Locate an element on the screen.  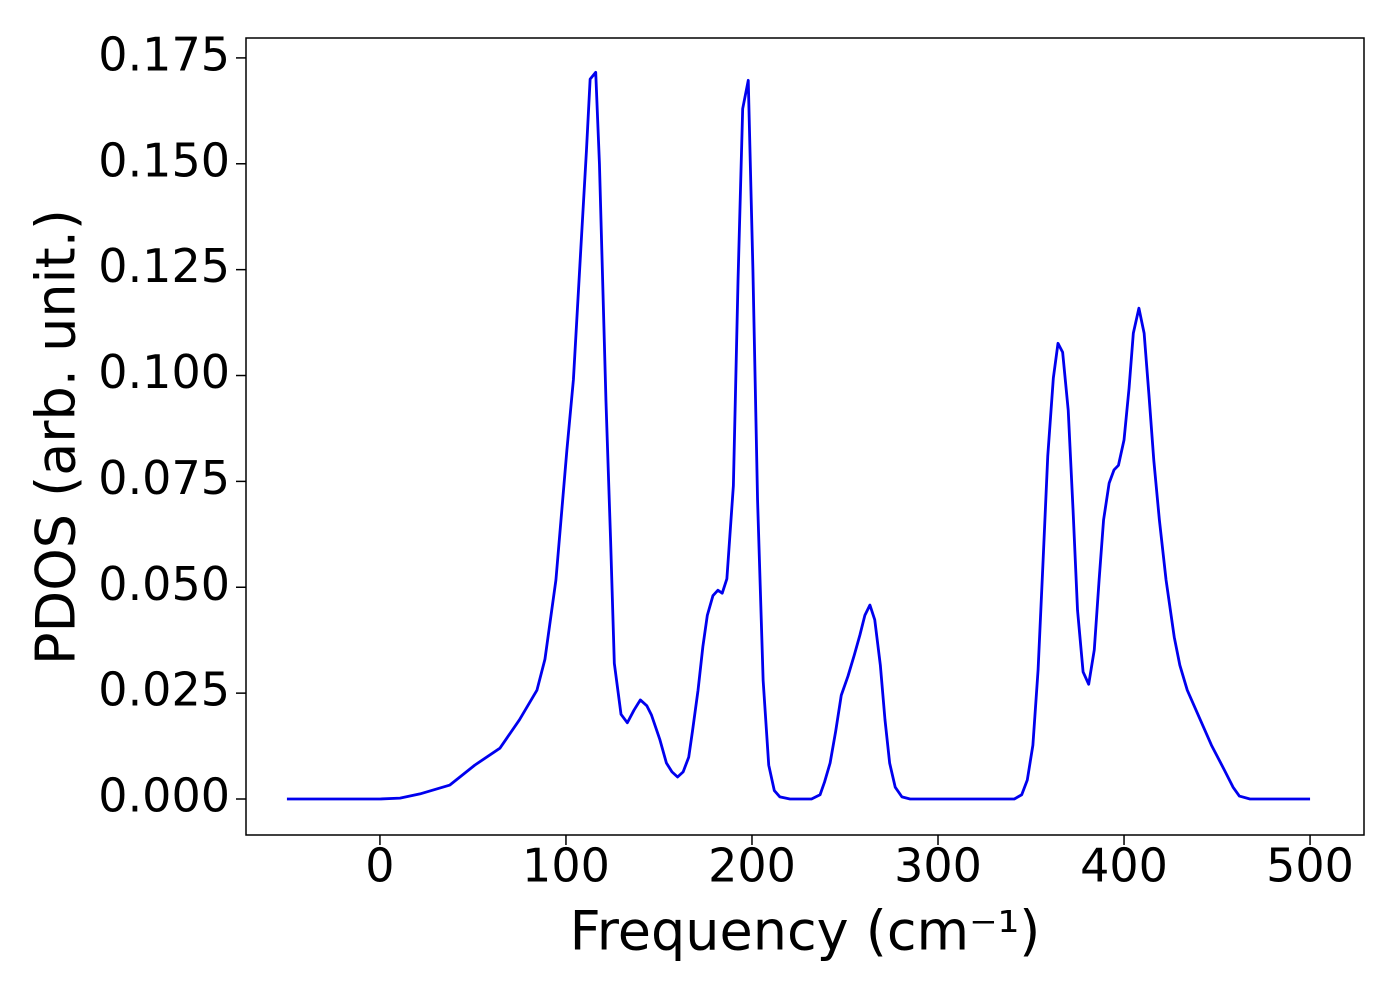
x-axis-label: Frequency (cm⁻¹) is located at coordinates (805, 931).